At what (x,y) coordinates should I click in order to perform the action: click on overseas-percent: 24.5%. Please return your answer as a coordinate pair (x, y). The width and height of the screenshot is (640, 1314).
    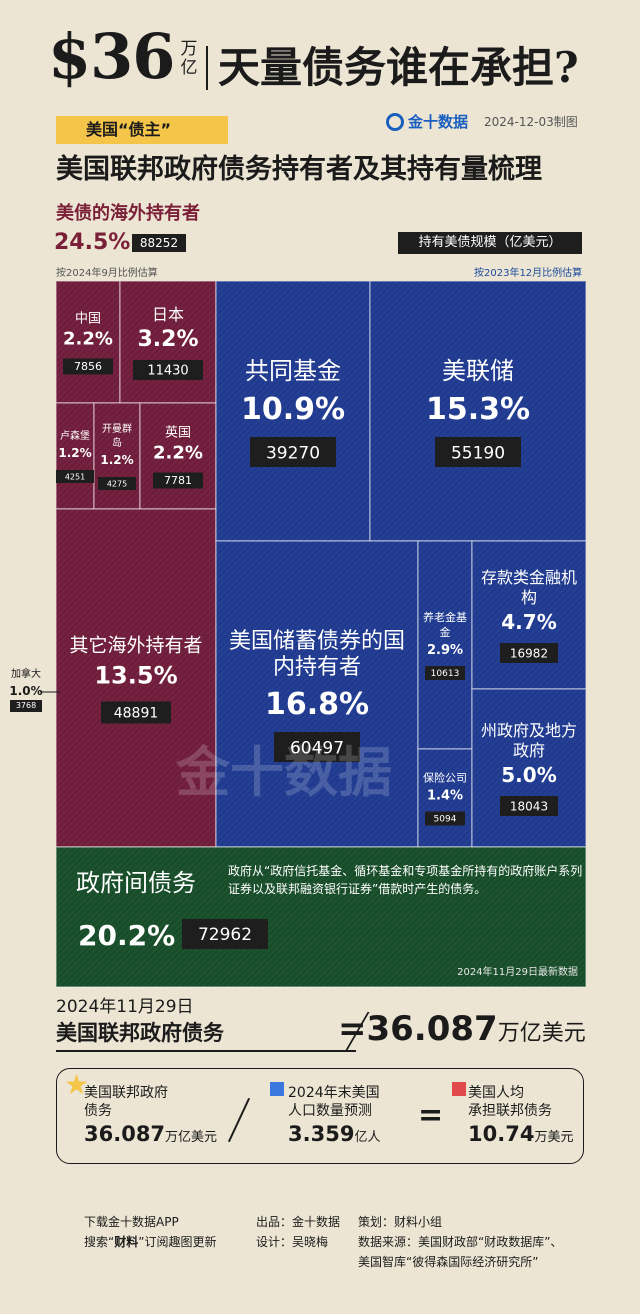
    Looking at the image, I should click on (92, 242).